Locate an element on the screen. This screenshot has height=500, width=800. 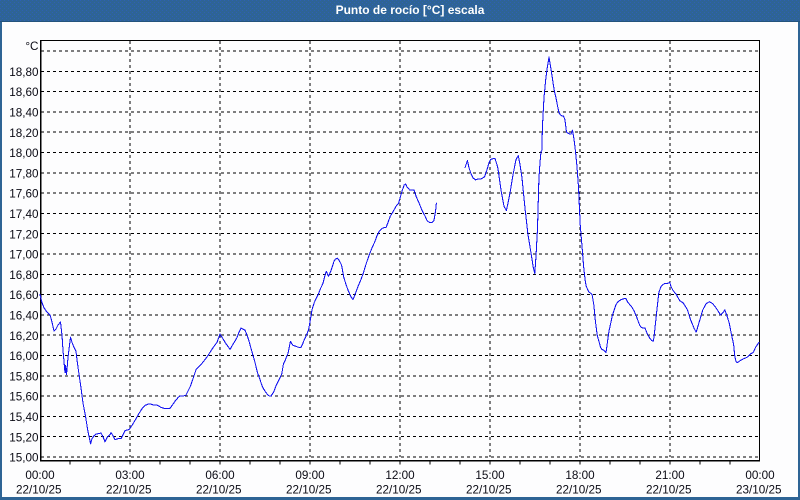
svg-text: 15,60 is located at coordinates (24, 397).